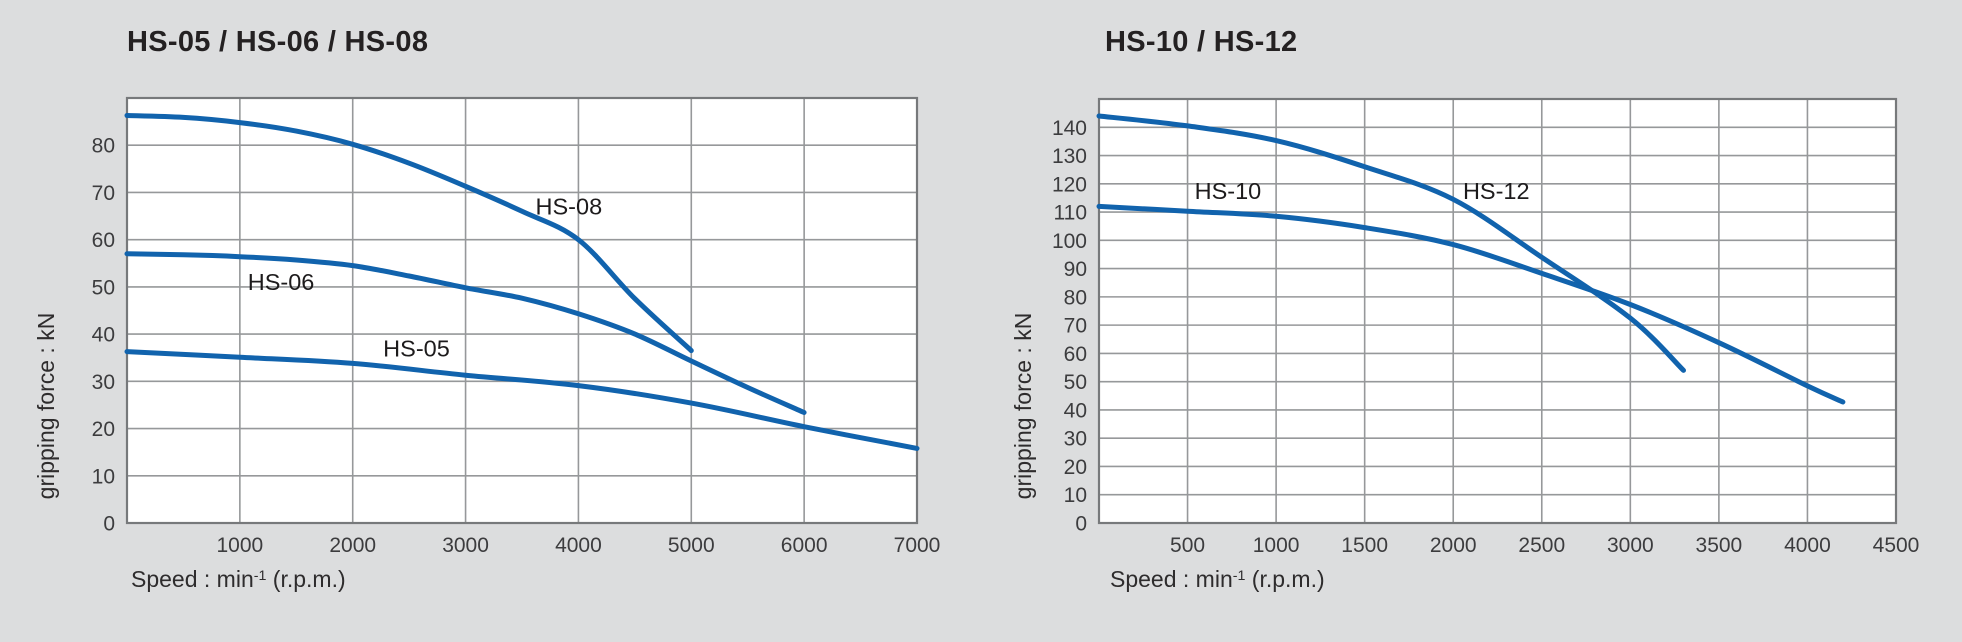 This screenshot has height=642, width=1962. Describe the element at coordinates (1896, 545) in the screenshot. I see `x-tick-label: 4500` at that location.